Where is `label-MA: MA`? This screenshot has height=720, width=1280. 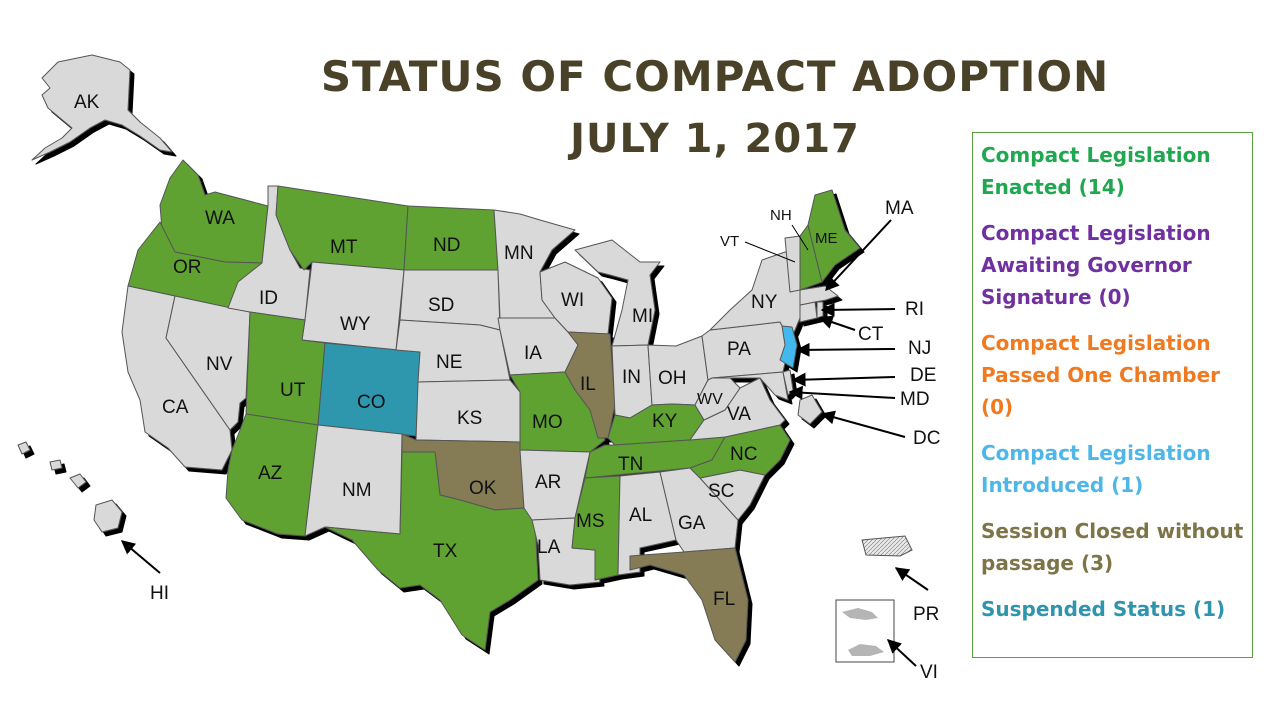 label-MA: MA is located at coordinates (899, 208).